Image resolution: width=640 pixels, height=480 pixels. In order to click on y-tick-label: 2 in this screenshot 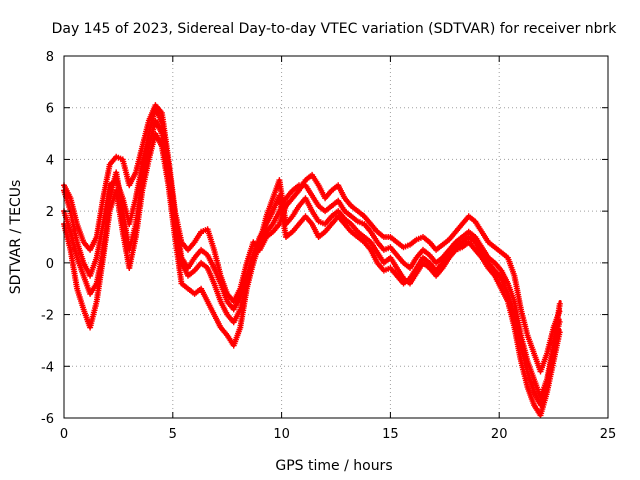, I will do `click(50, 212)`.